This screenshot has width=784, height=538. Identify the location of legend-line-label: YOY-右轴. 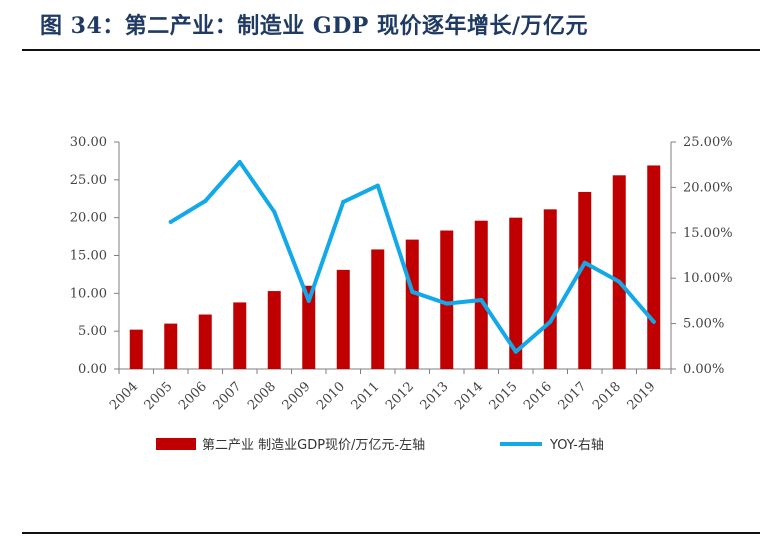
(576, 445).